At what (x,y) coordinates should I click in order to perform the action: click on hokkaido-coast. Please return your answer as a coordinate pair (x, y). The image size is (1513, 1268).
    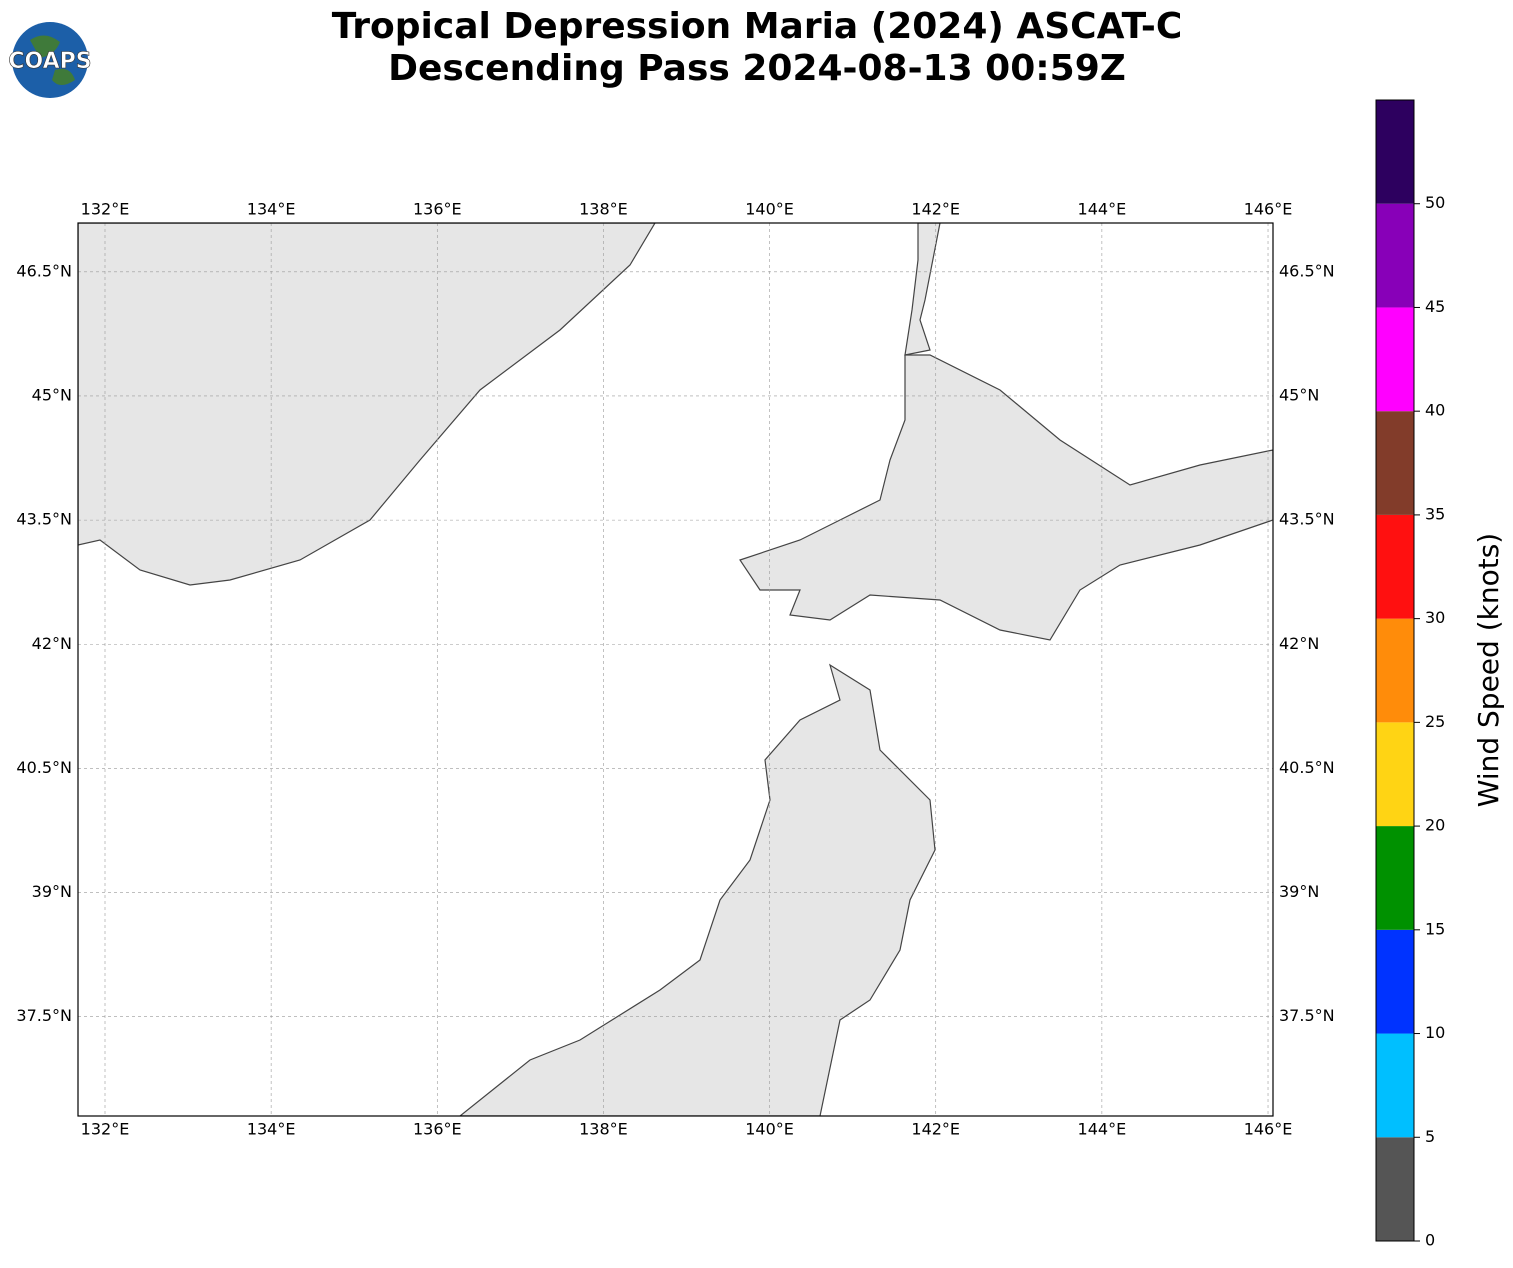
    Looking at the image, I should click on (1006, 497).